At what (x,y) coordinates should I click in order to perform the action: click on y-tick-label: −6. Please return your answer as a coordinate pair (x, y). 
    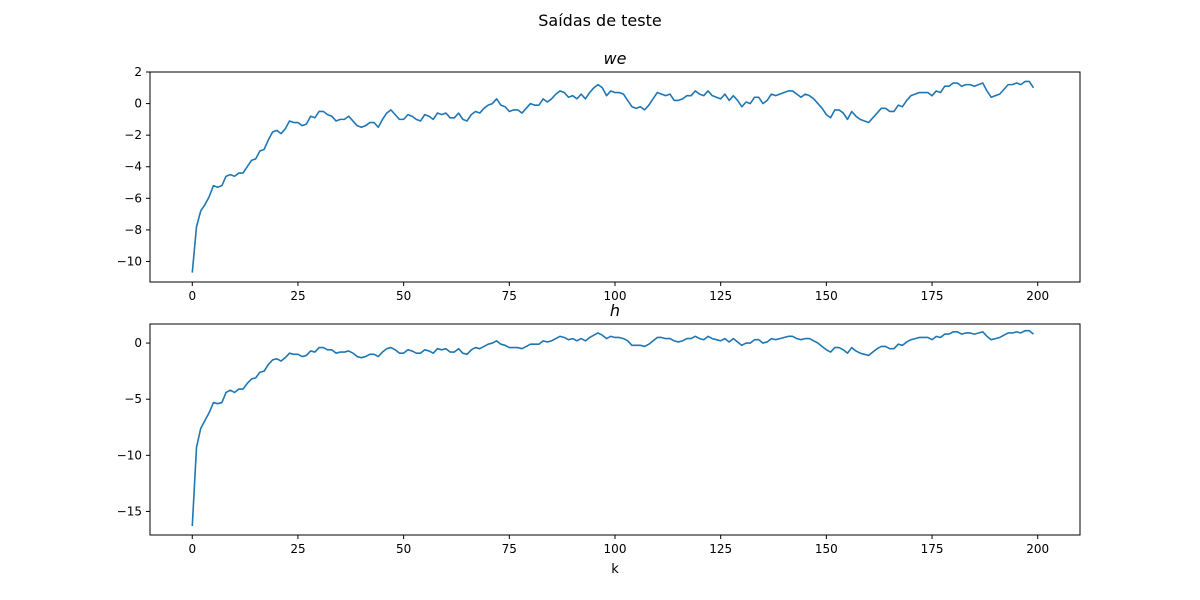
    Looking at the image, I should click on (133, 198).